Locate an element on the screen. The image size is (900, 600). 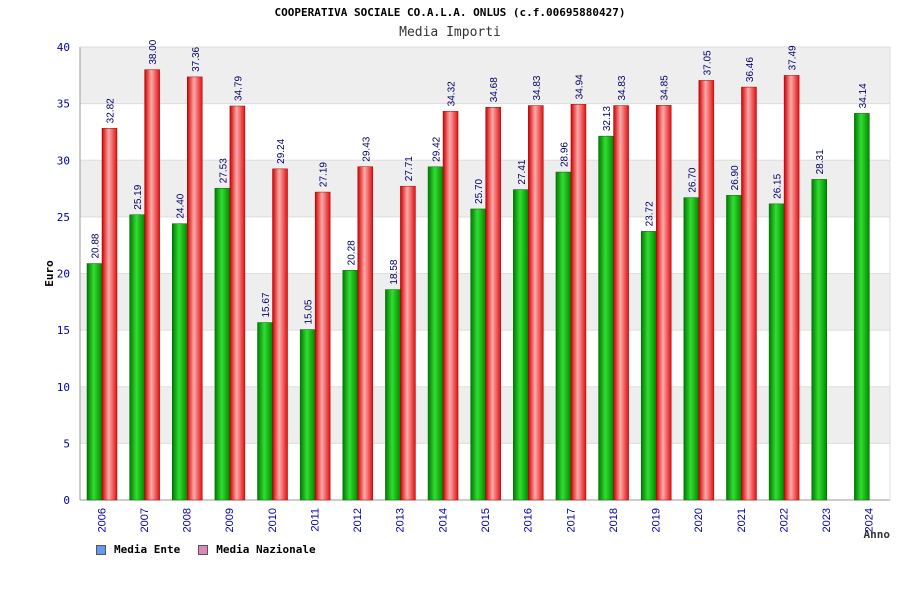
y-tick-label: 40 is located at coordinates (63, 47).